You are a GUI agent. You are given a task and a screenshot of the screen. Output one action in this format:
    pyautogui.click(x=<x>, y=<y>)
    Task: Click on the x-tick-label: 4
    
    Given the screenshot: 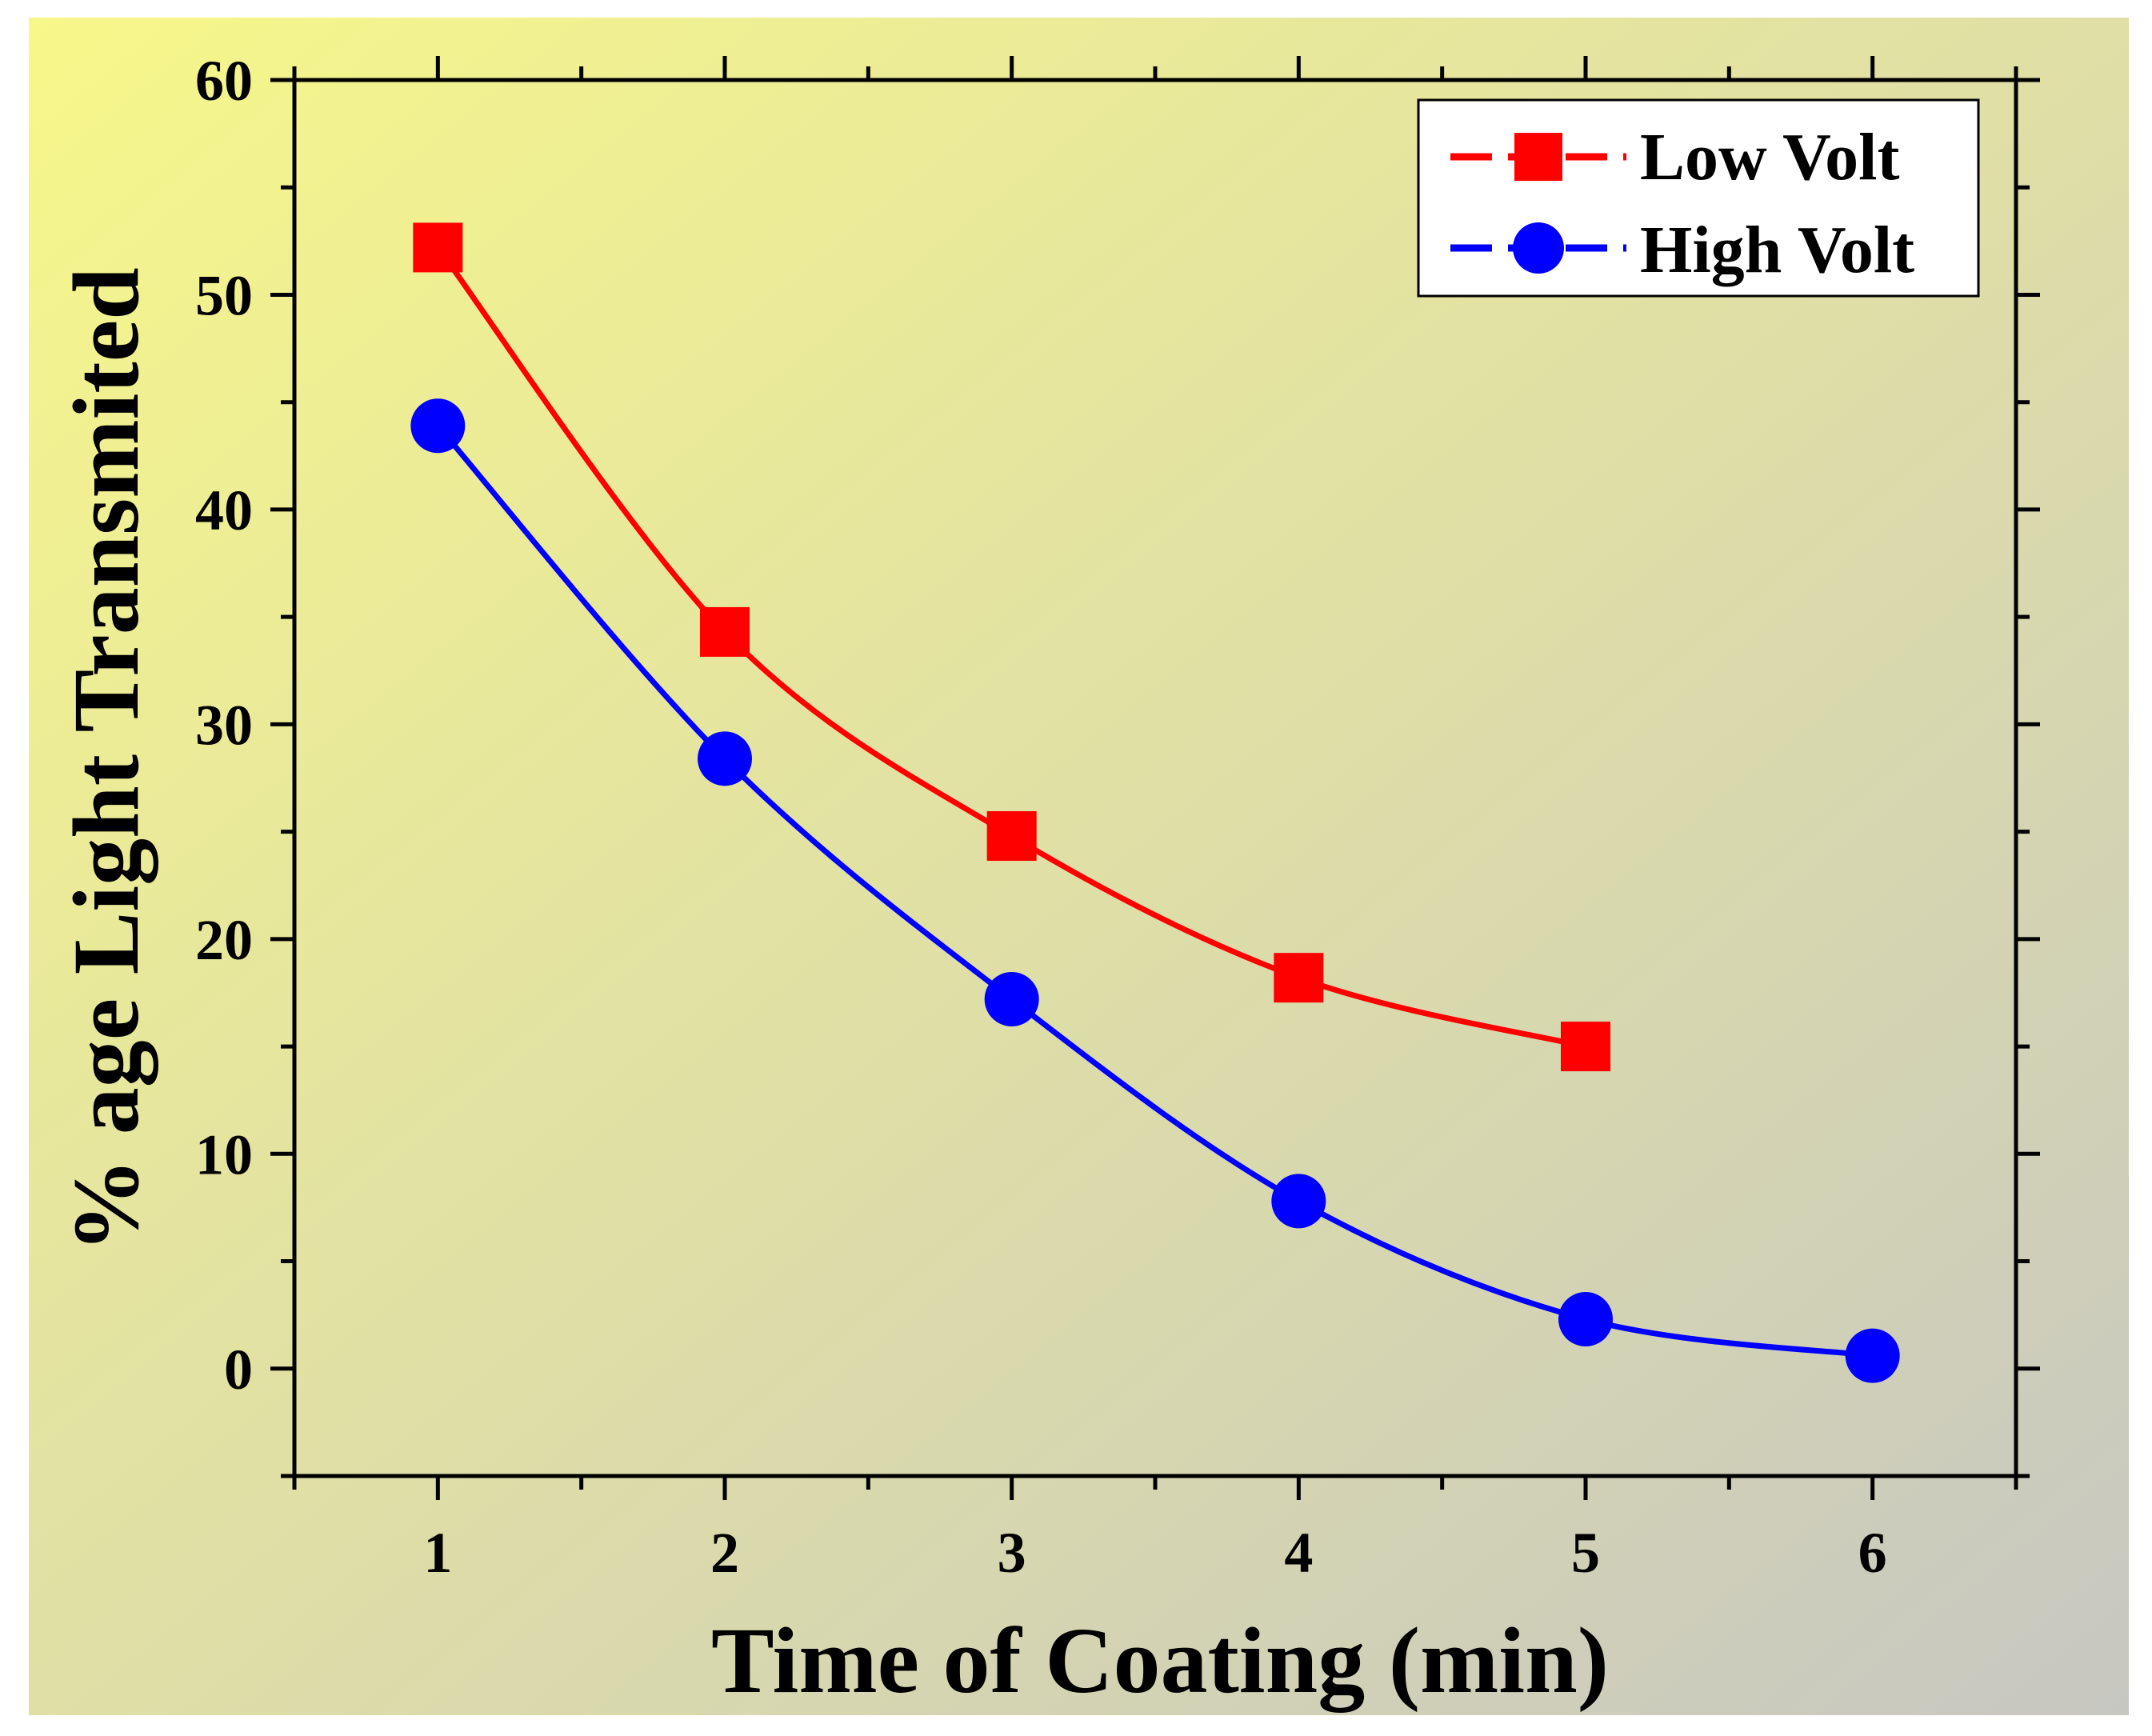 What is the action you would take?
    pyautogui.click(x=1298, y=1553)
    